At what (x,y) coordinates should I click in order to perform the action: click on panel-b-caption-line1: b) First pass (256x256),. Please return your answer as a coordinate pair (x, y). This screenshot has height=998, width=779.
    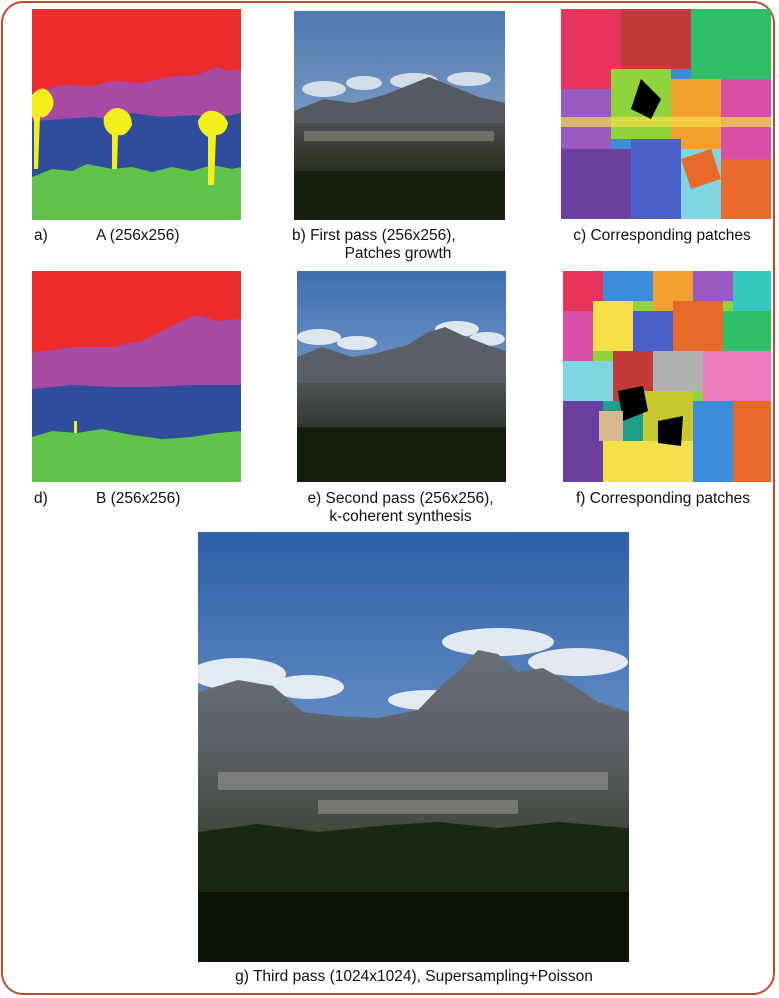
    Looking at the image, I should click on (374, 235).